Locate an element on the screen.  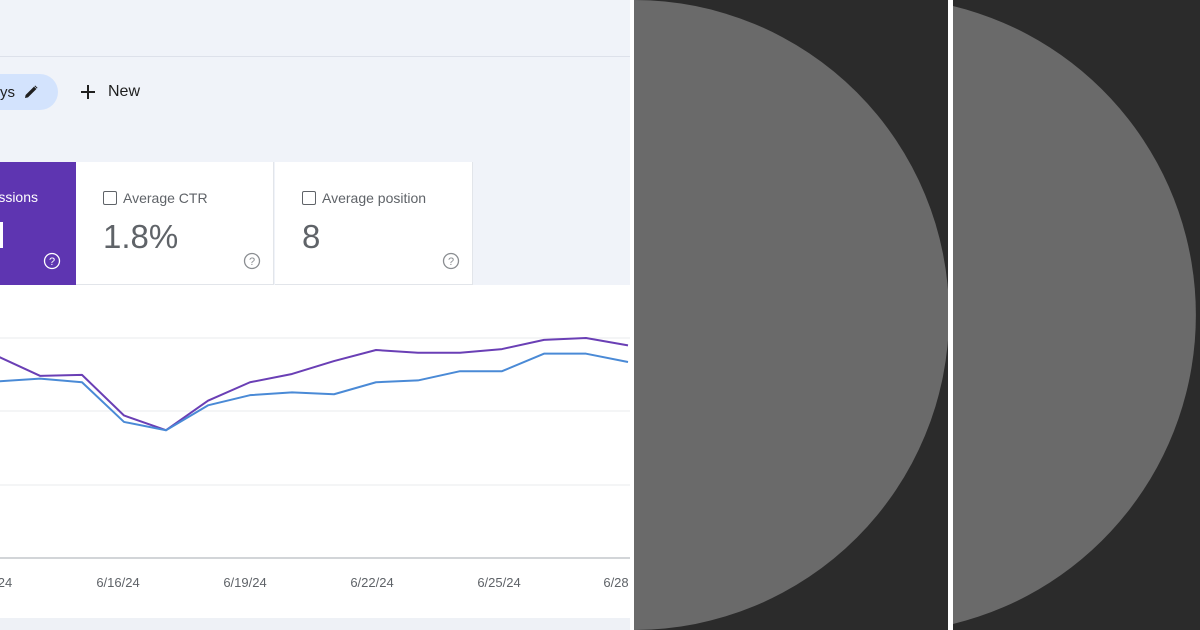
x-tick-label: 6/25/24 is located at coordinates (498, 582).